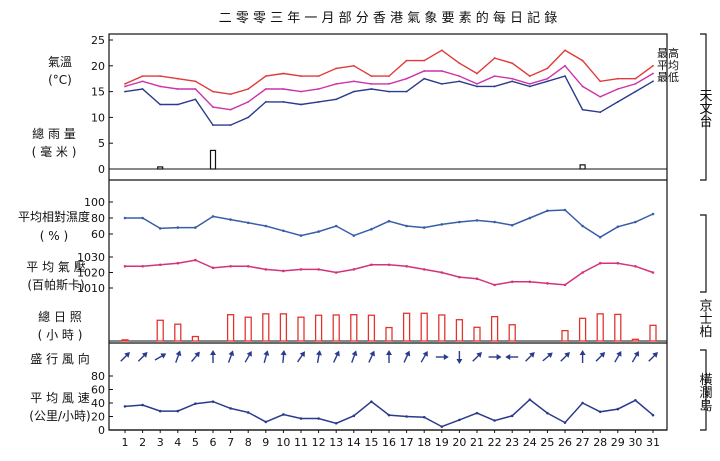 The height and width of the screenshot is (461, 720). What do you see at coordinates (195, 442) in the screenshot?
I see `x-tick-label: 5` at bounding box center [195, 442].